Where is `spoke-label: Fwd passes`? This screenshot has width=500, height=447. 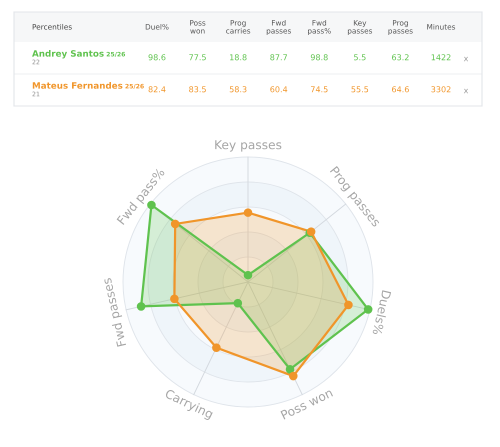 spoke-label: Fwd passes is located at coordinates (115, 312).